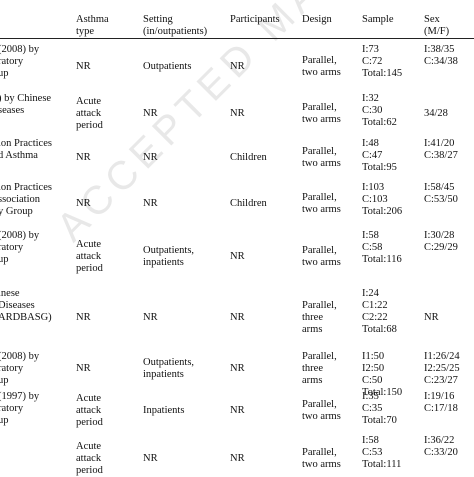 The image size is (474, 477). I want to click on cell-sample: I:103 C:103 Total:206, so click(382, 199).